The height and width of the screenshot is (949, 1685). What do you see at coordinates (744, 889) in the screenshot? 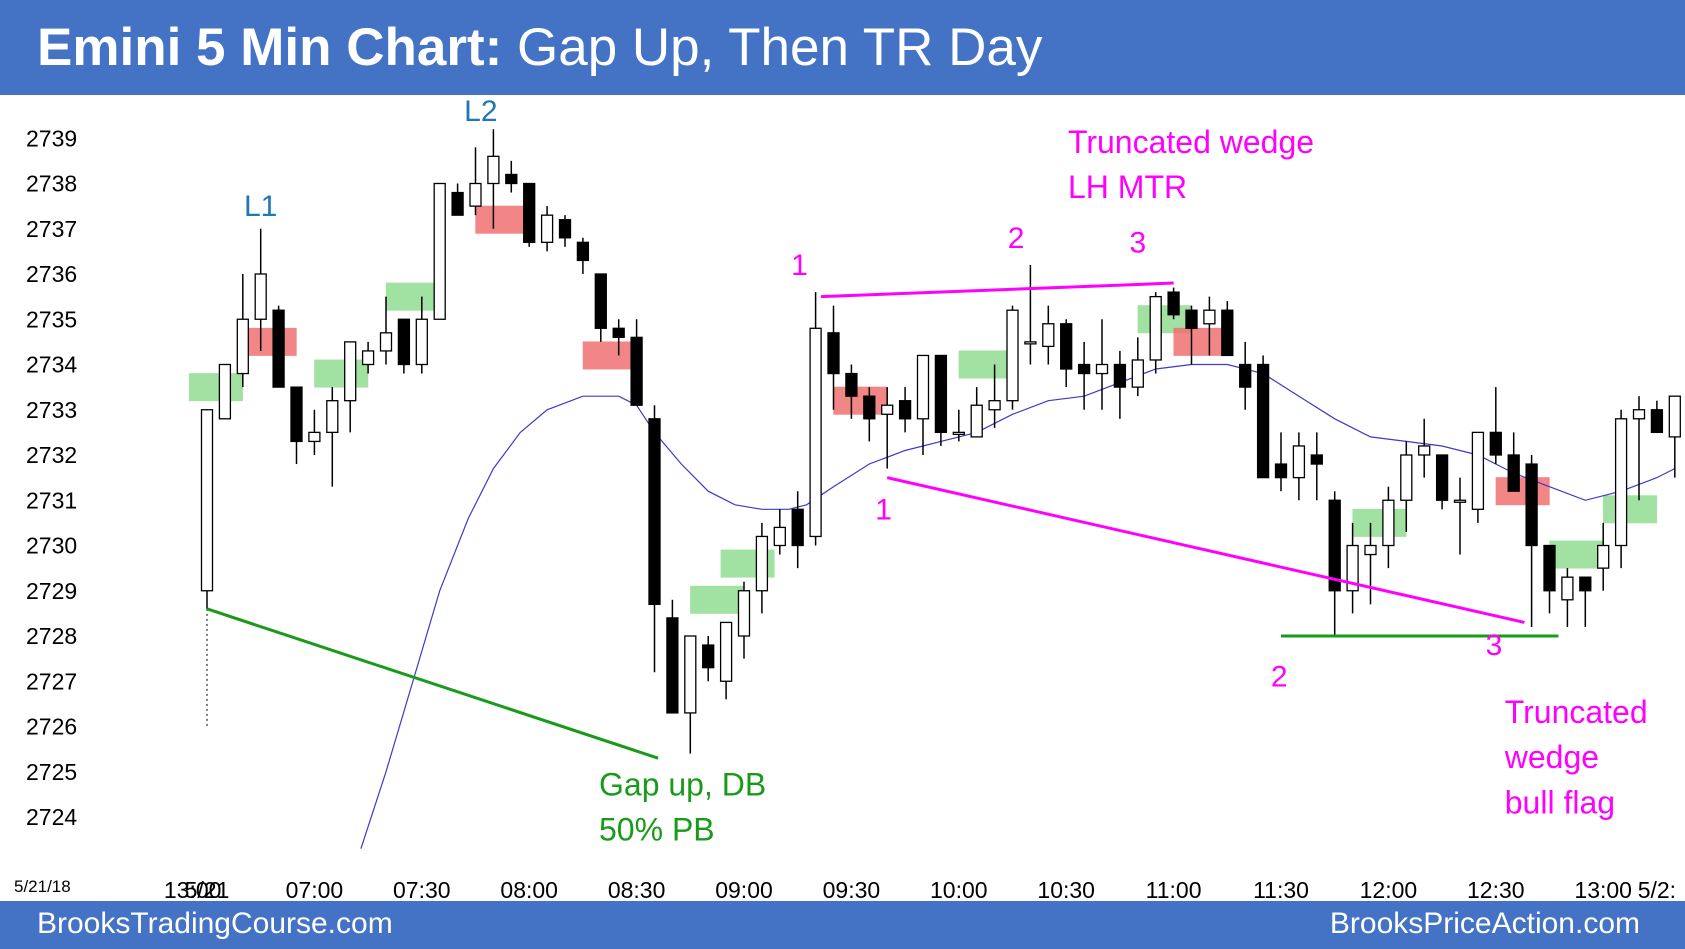
I see `x-tick-label: 09:00` at bounding box center [744, 889].